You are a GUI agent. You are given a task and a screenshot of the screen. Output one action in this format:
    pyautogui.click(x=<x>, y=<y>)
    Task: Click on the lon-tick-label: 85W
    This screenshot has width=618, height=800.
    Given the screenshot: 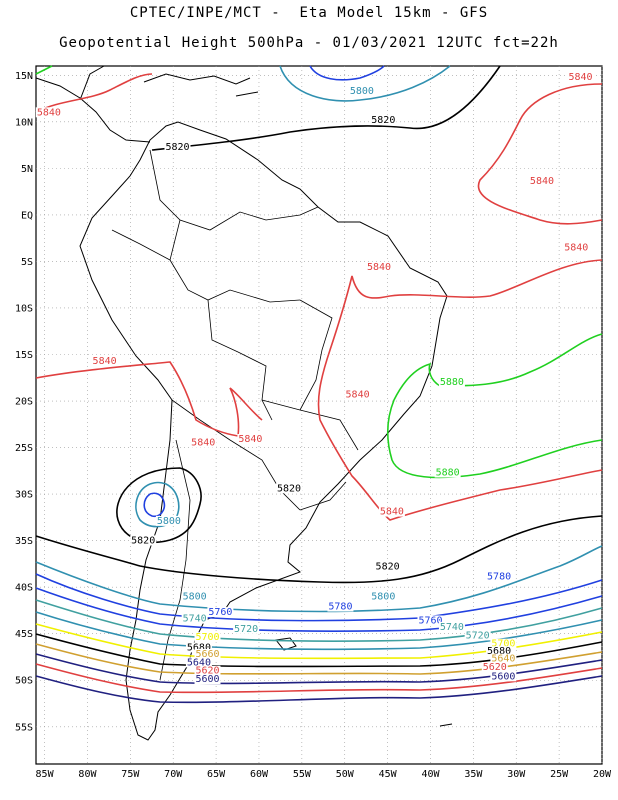 What is the action you would take?
    pyautogui.click(x=45, y=774)
    